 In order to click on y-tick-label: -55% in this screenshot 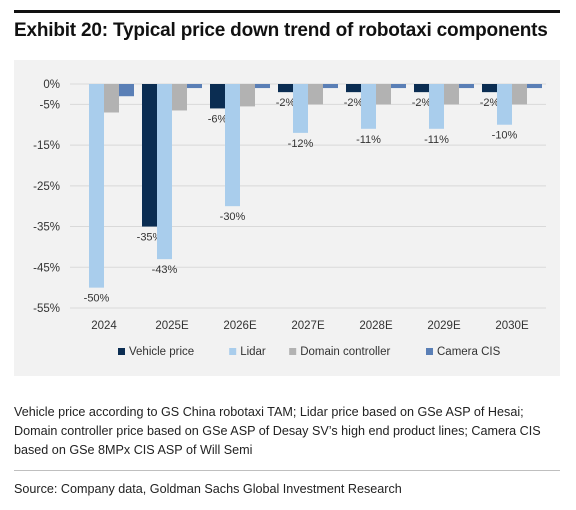, I will do `click(46, 309)`.